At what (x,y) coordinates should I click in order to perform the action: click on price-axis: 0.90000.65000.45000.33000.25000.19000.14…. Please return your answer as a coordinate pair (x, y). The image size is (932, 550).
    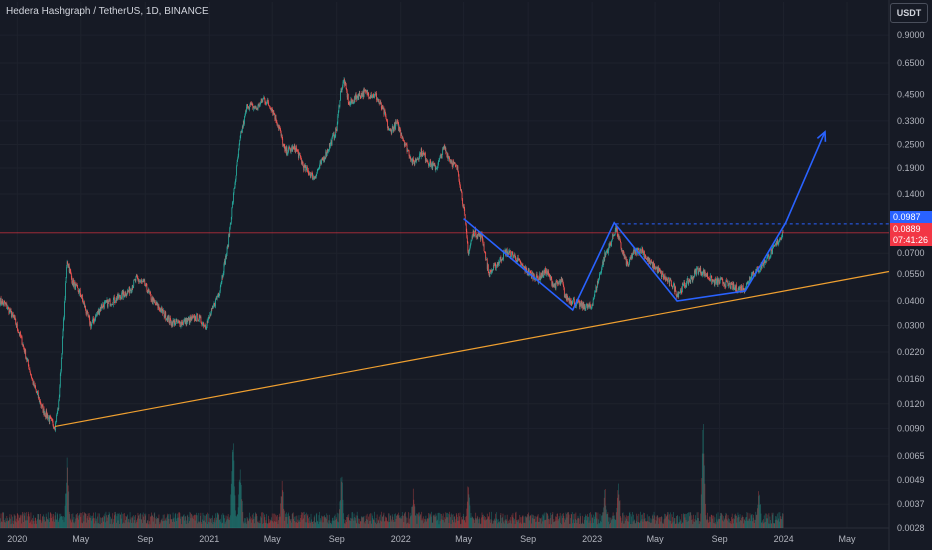
    Looking at the image, I should click on (911, 281).